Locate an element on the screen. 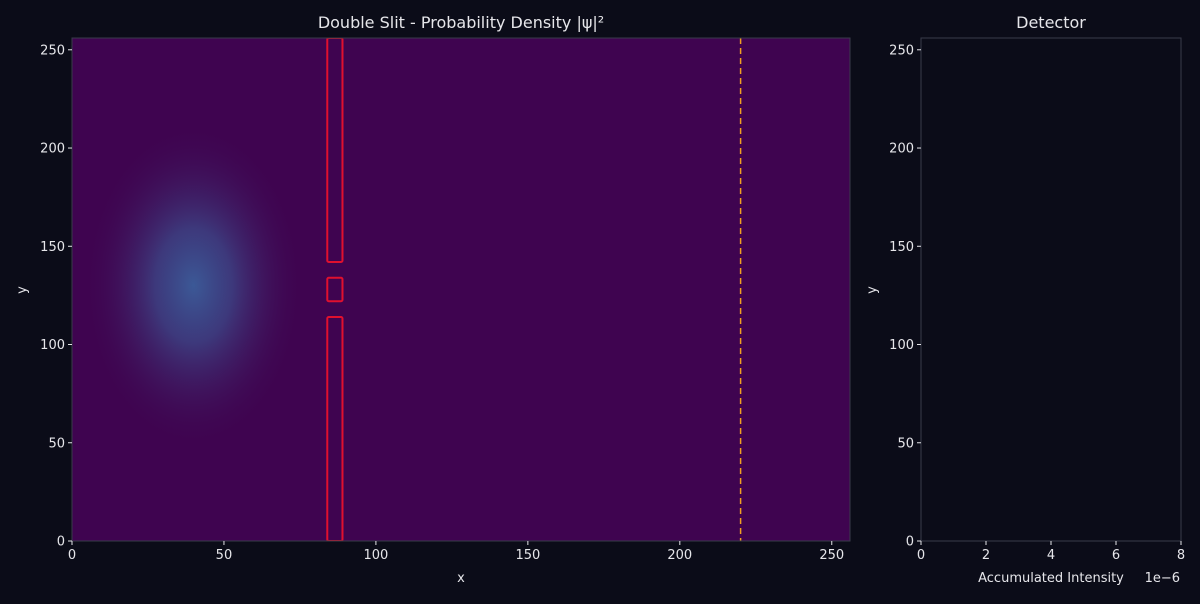 The width and height of the screenshot is (1200, 604). detector-x-ticks: 0 2 4 6 8 is located at coordinates (1051, 552).